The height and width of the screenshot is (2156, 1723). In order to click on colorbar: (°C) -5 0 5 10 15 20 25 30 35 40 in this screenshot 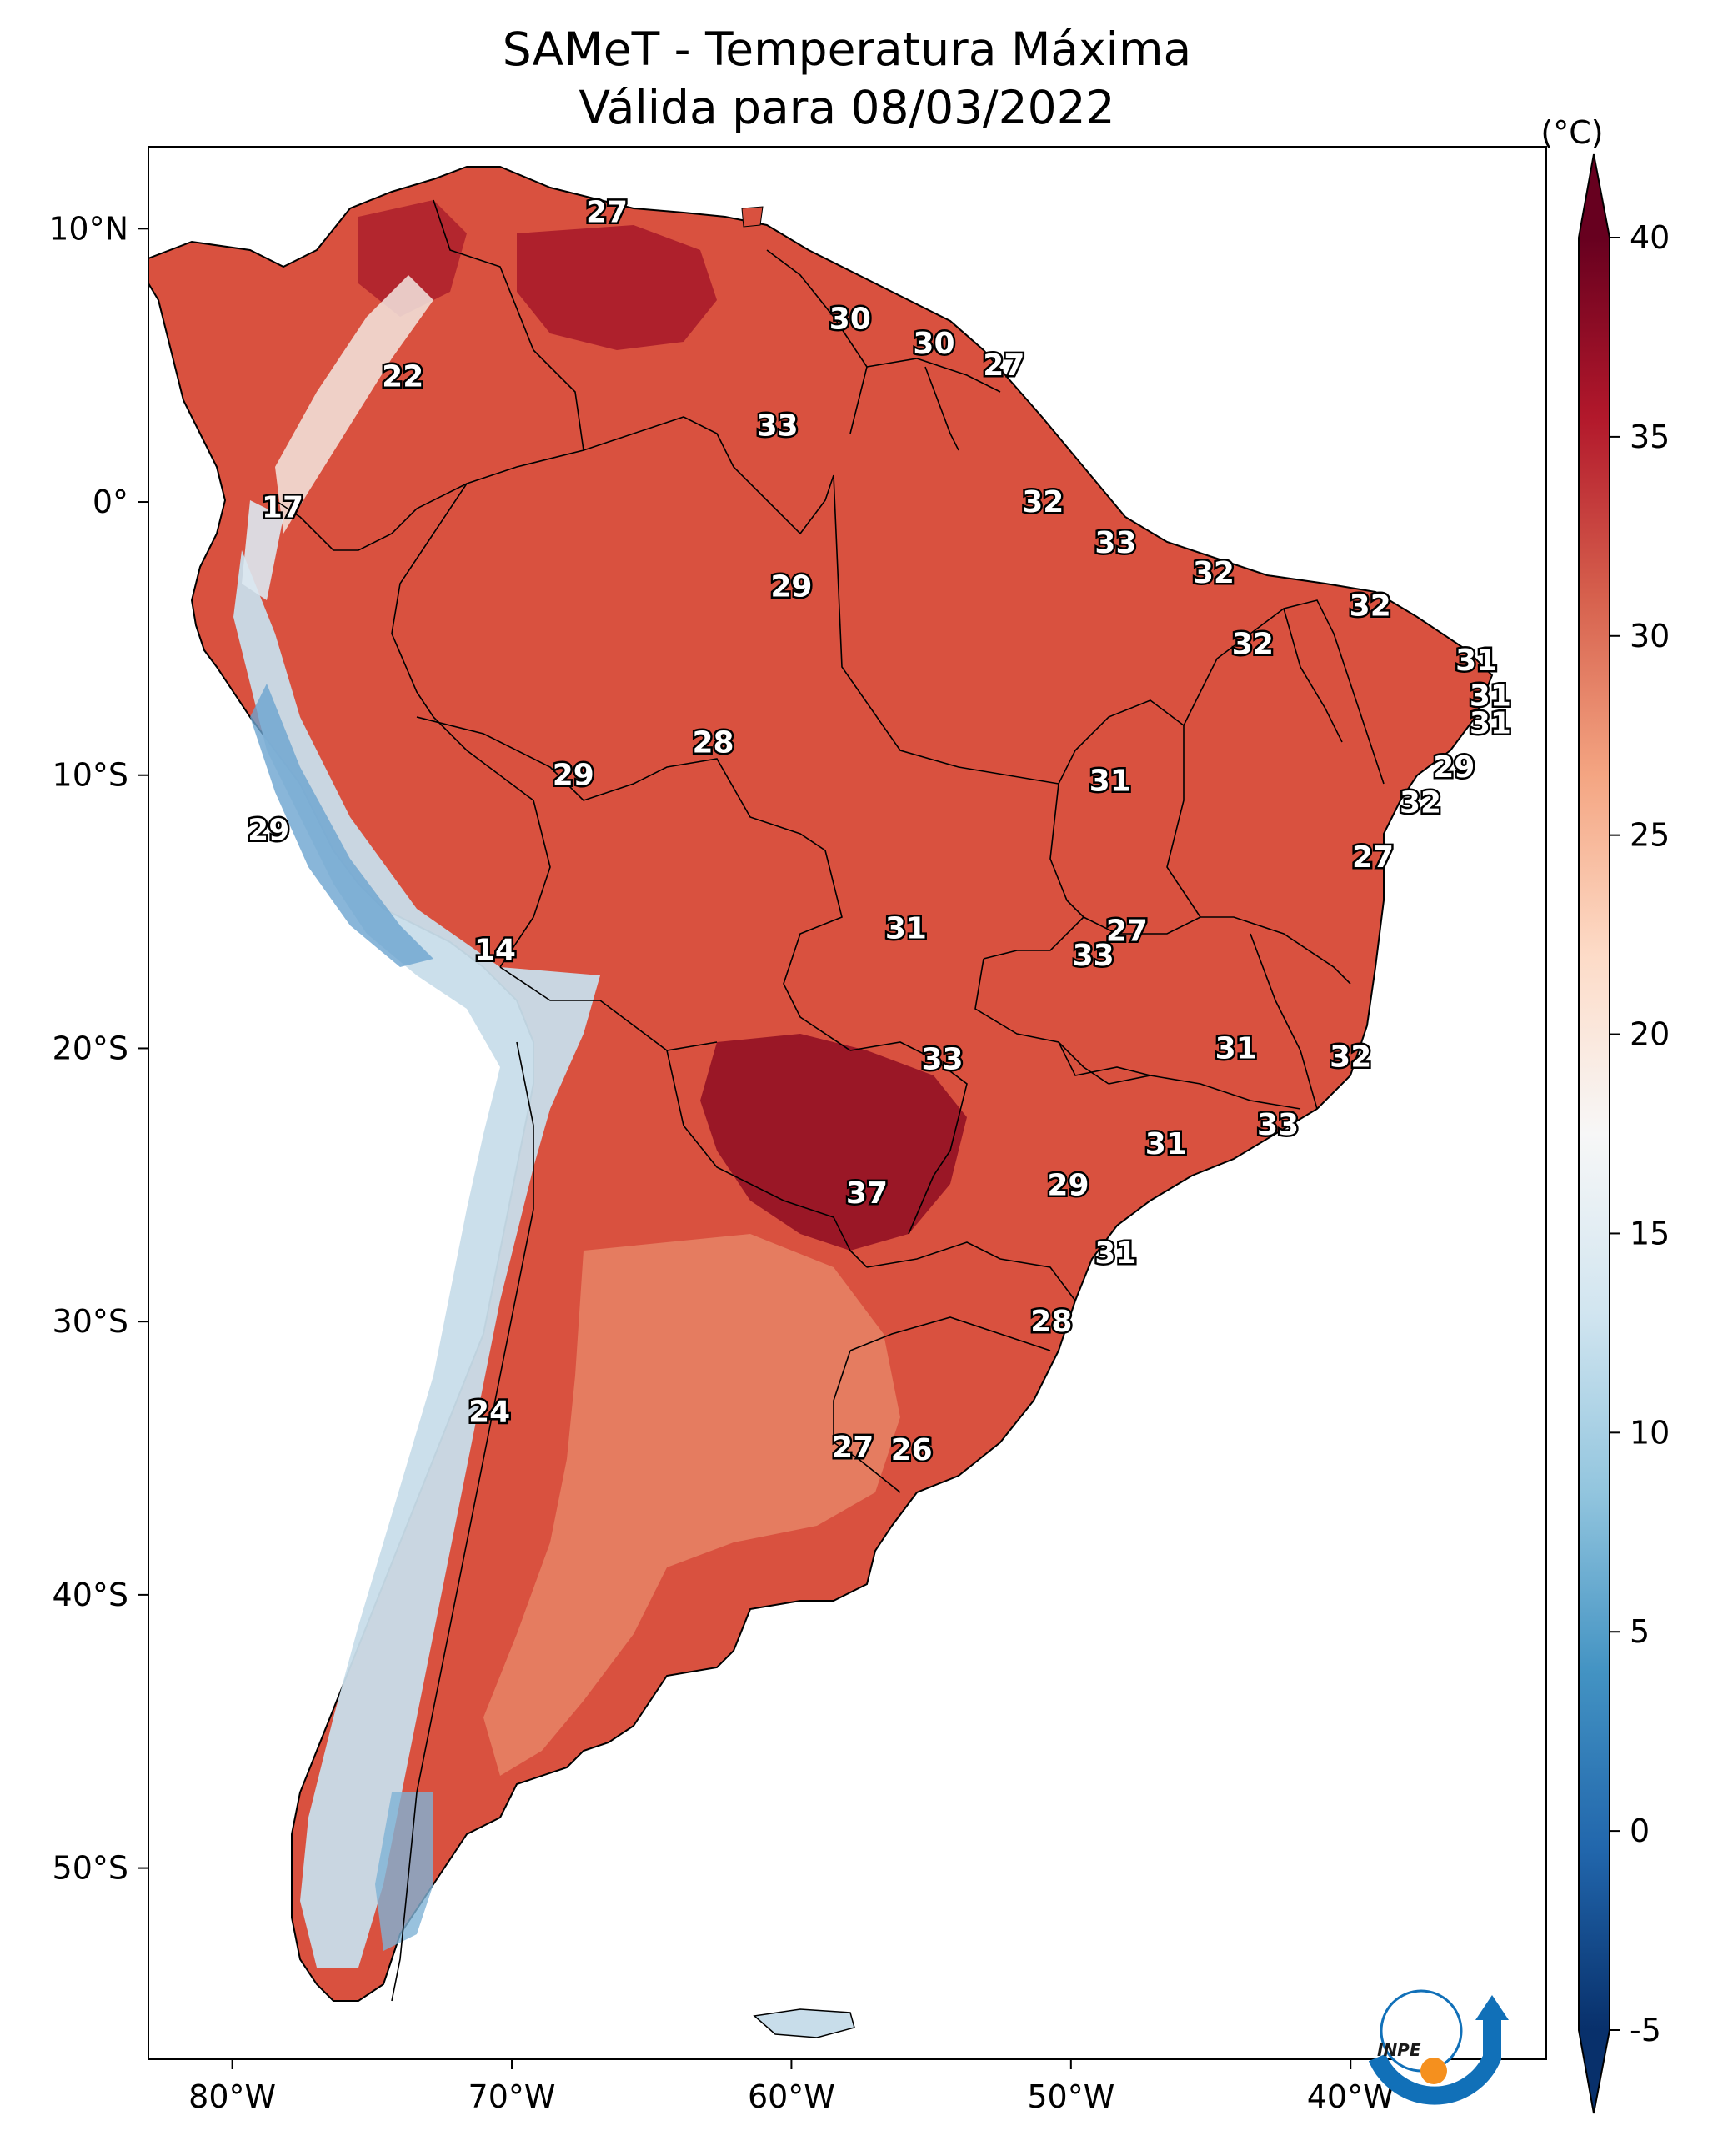, I will do `click(1605, 1114)`.